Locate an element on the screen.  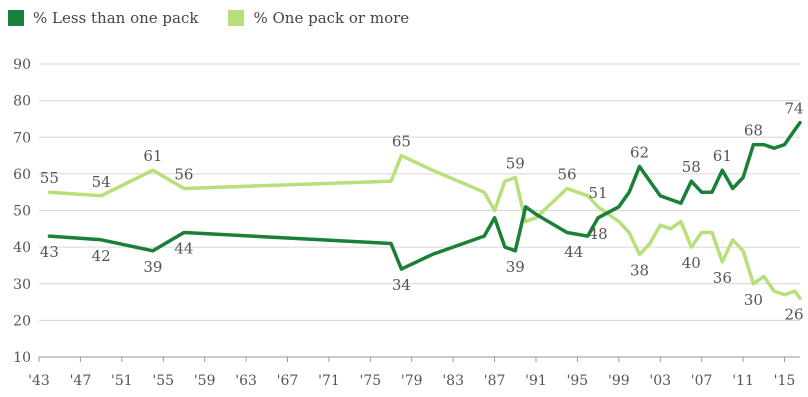
y-tick-label: 10 is located at coordinates (22, 358).